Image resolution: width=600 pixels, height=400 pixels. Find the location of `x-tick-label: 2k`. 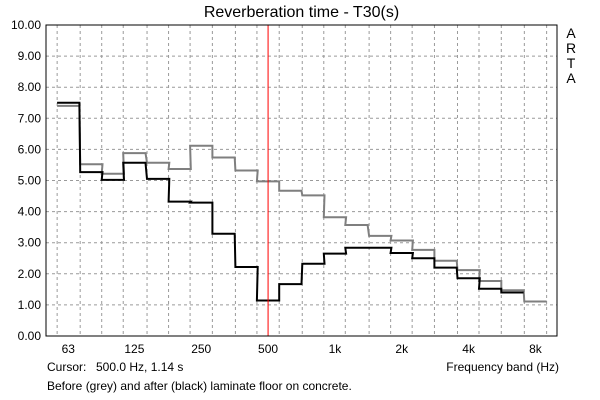

x-tick-label: 2k is located at coordinates (402, 349).